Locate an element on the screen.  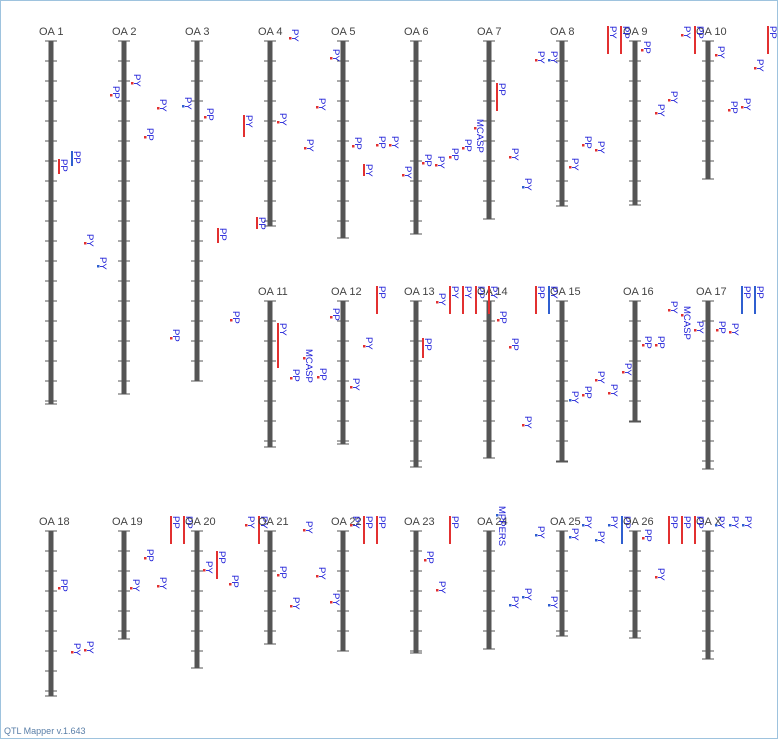
chromosome-name: OA 25 is located at coordinates (565, 522).